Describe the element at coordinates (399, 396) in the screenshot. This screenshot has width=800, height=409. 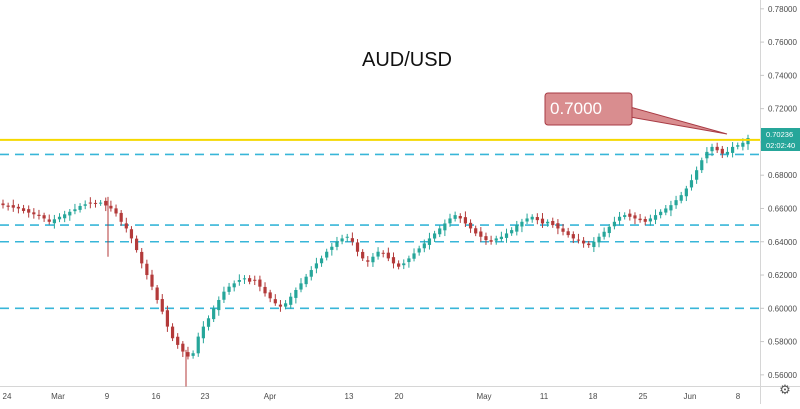
I see `x-tick-label: 20` at that location.